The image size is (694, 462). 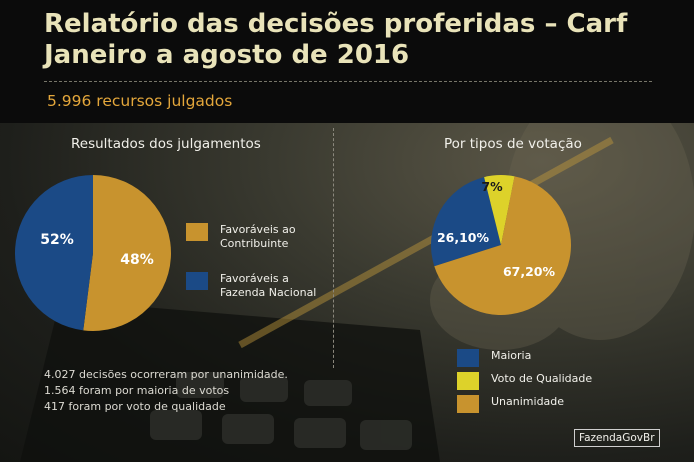 What do you see at coordinates (542, 378) in the screenshot?
I see `legend-label: Voto de Qualidade` at bounding box center [542, 378].